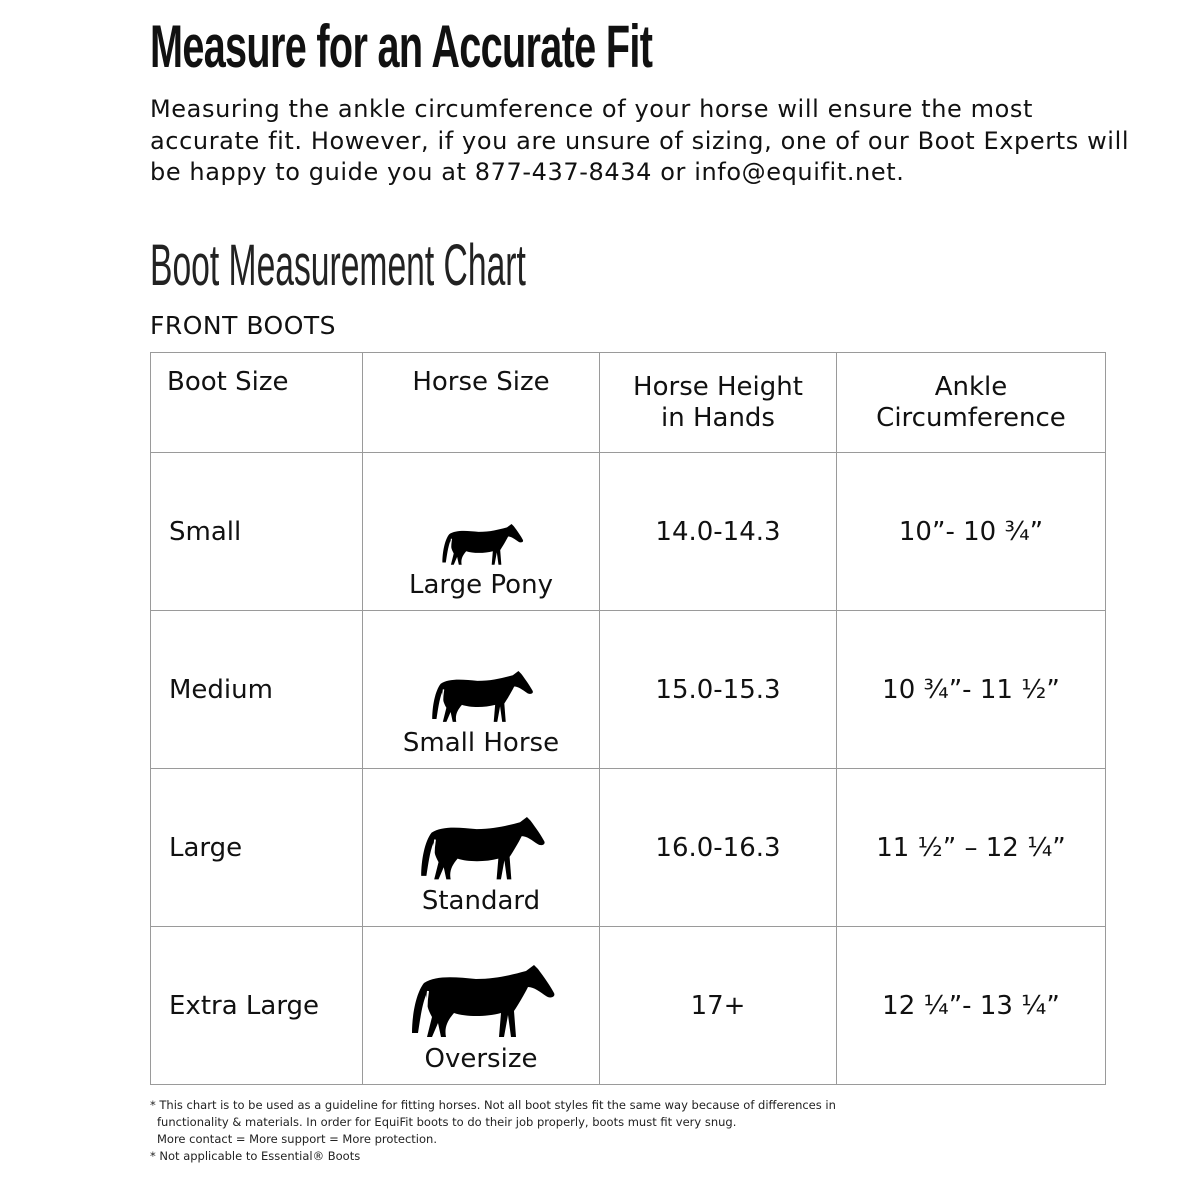 Image resolution: width=1200 pixels, height=1200 pixels. I want to click on ankle-circumference-cell: 11 ½” – 12 ¼”, so click(971, 847).